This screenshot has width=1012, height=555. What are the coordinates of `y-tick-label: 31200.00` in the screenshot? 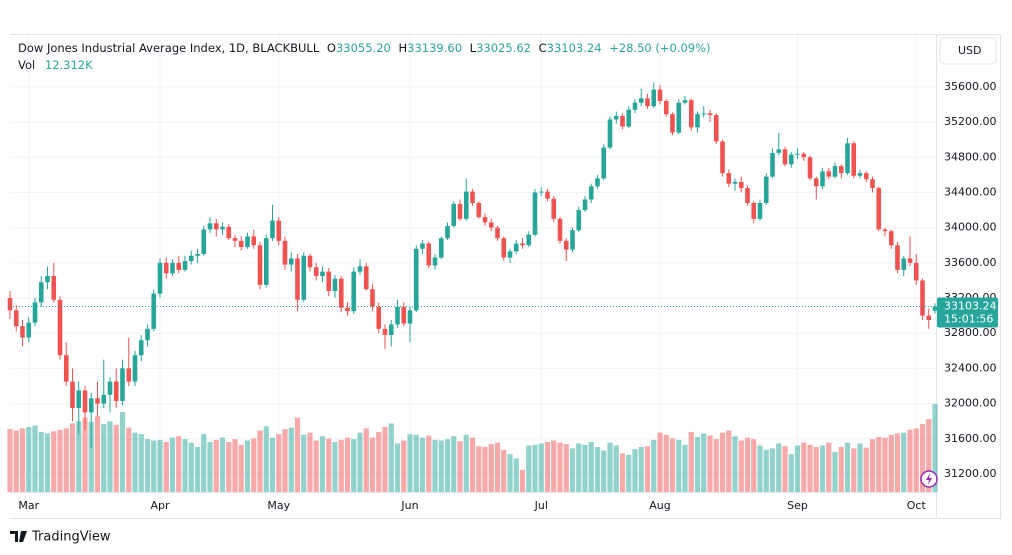 It's located at (970, 473).